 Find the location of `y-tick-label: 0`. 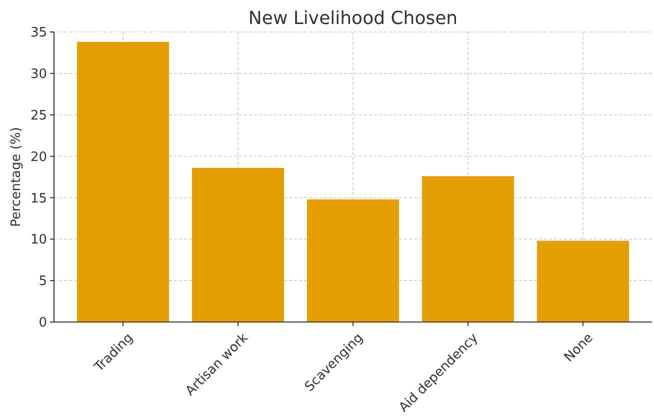

y-tick-label: 0 is located at coordinates (42, 323).